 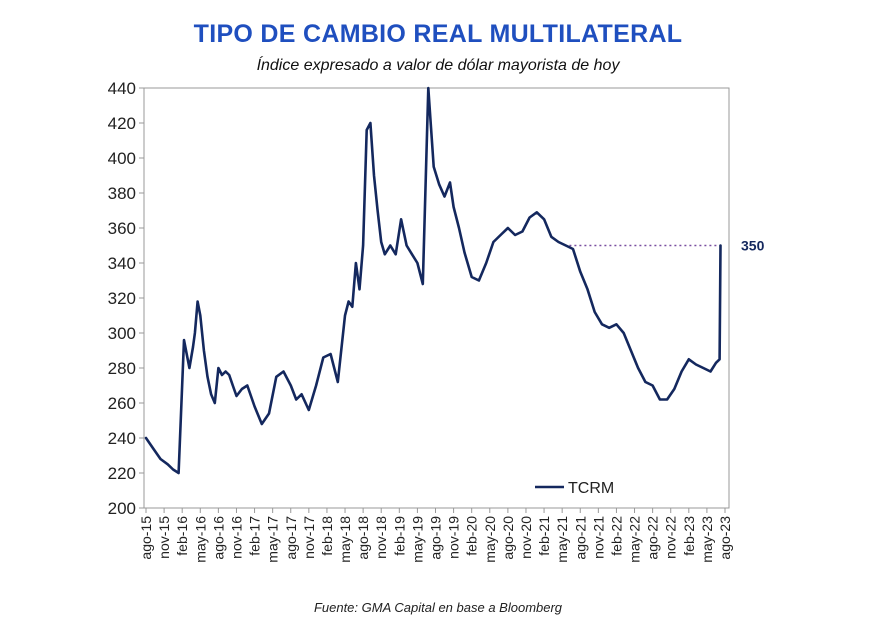 I want to click on x-tick-label: ago-17, so click(x=291, y=538).